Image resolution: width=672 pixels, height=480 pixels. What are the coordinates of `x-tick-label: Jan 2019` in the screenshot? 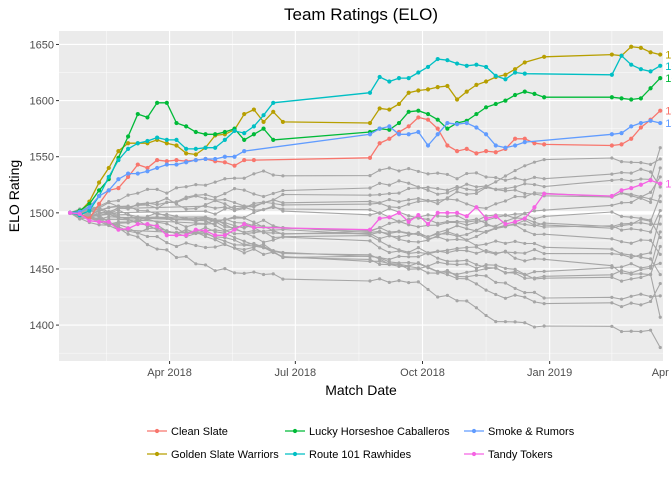 It's located at (549, 373).